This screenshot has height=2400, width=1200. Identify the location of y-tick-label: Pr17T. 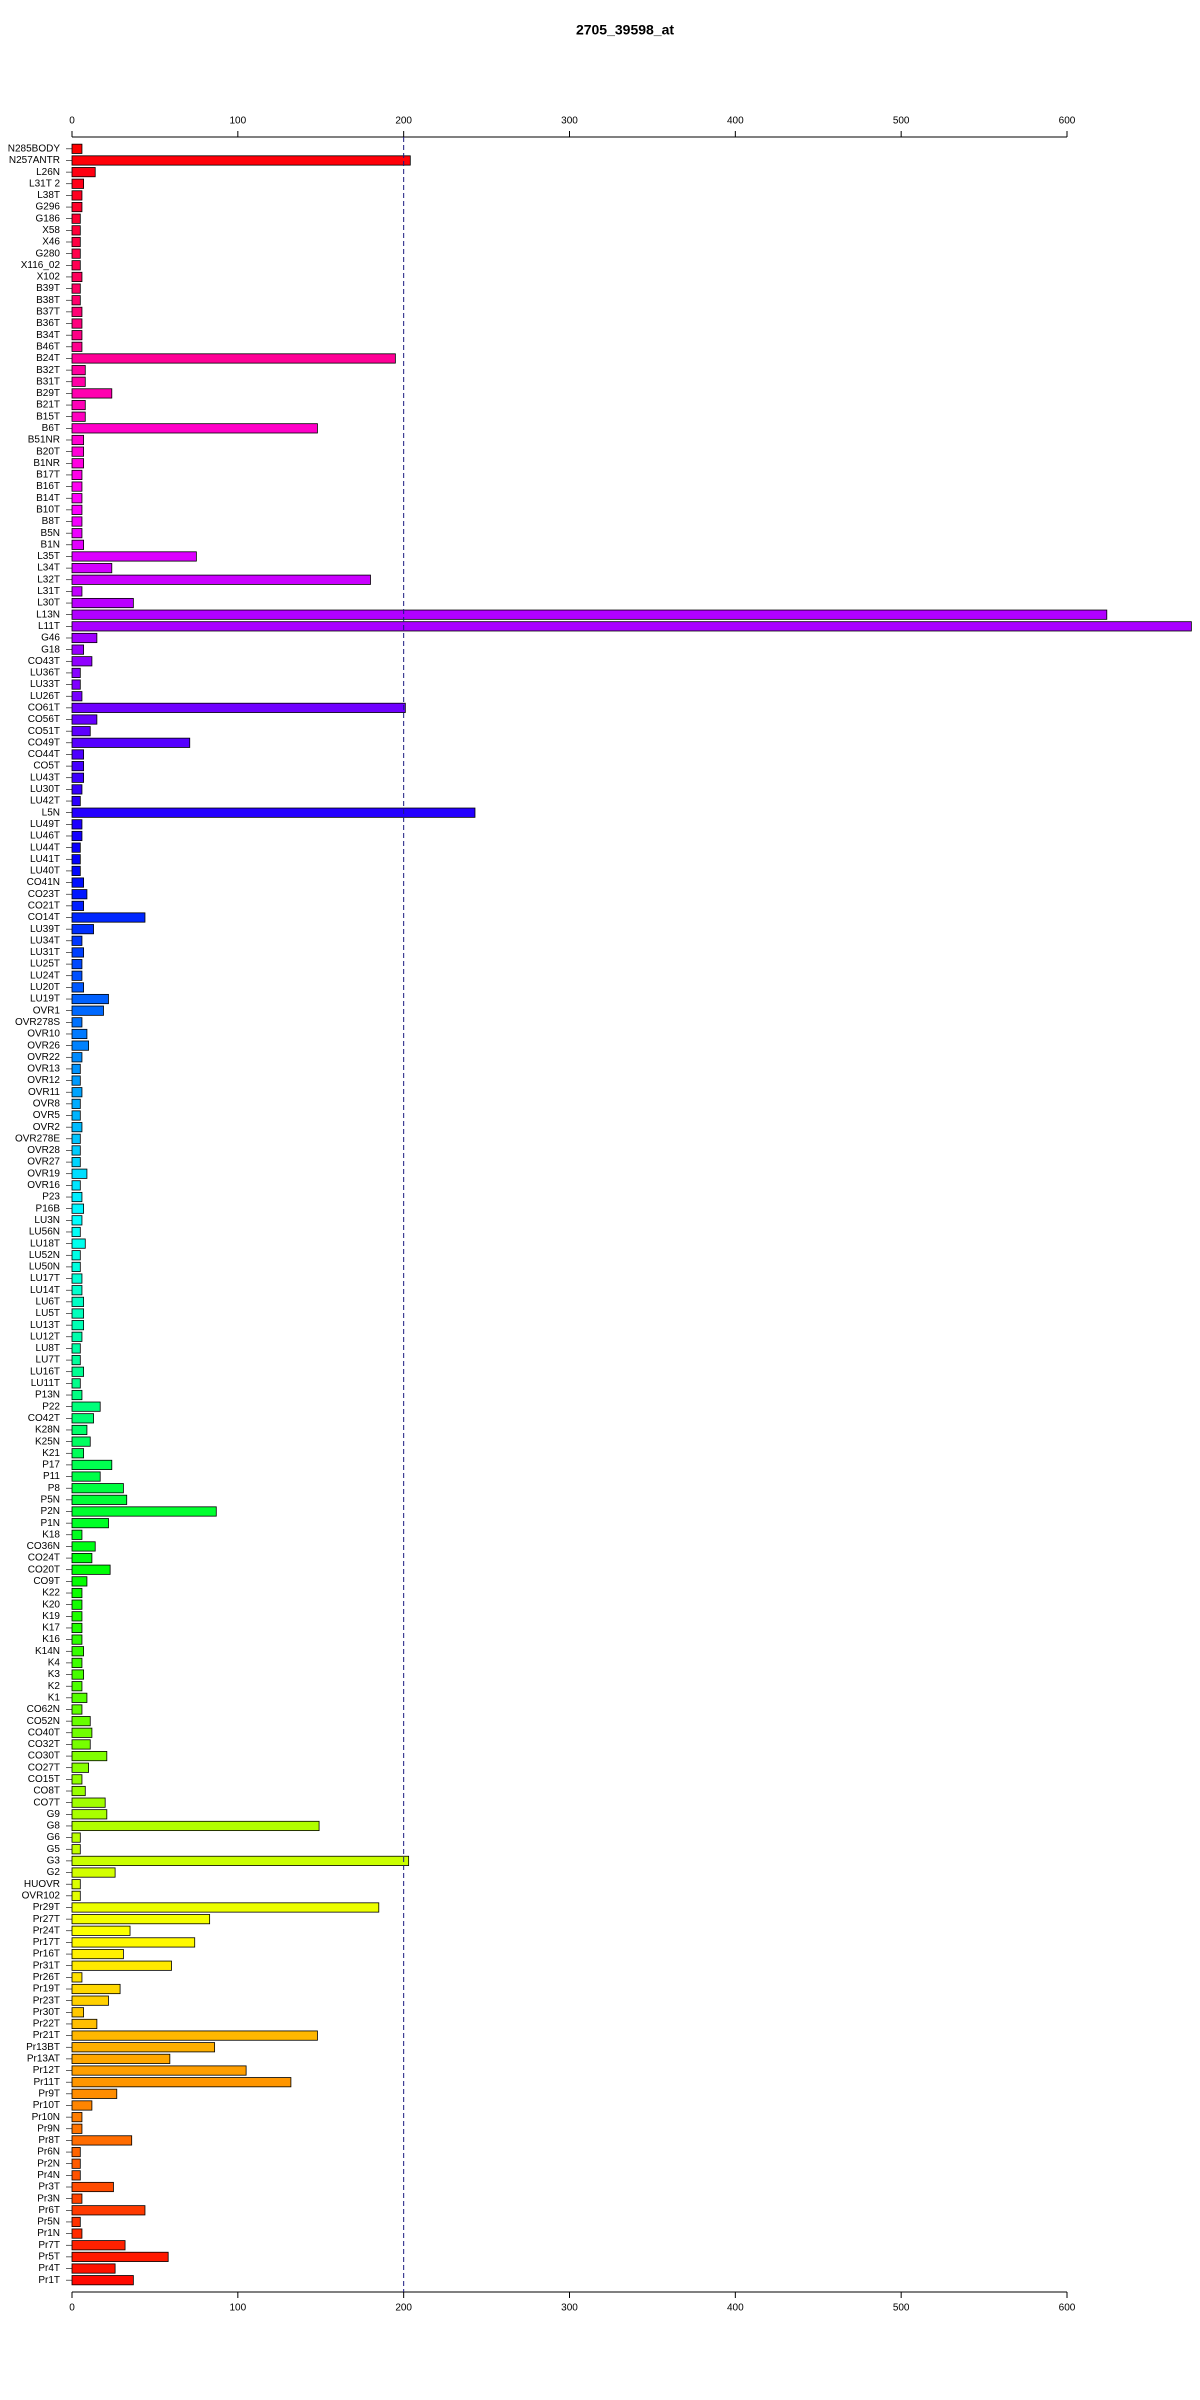
(46, 1942).